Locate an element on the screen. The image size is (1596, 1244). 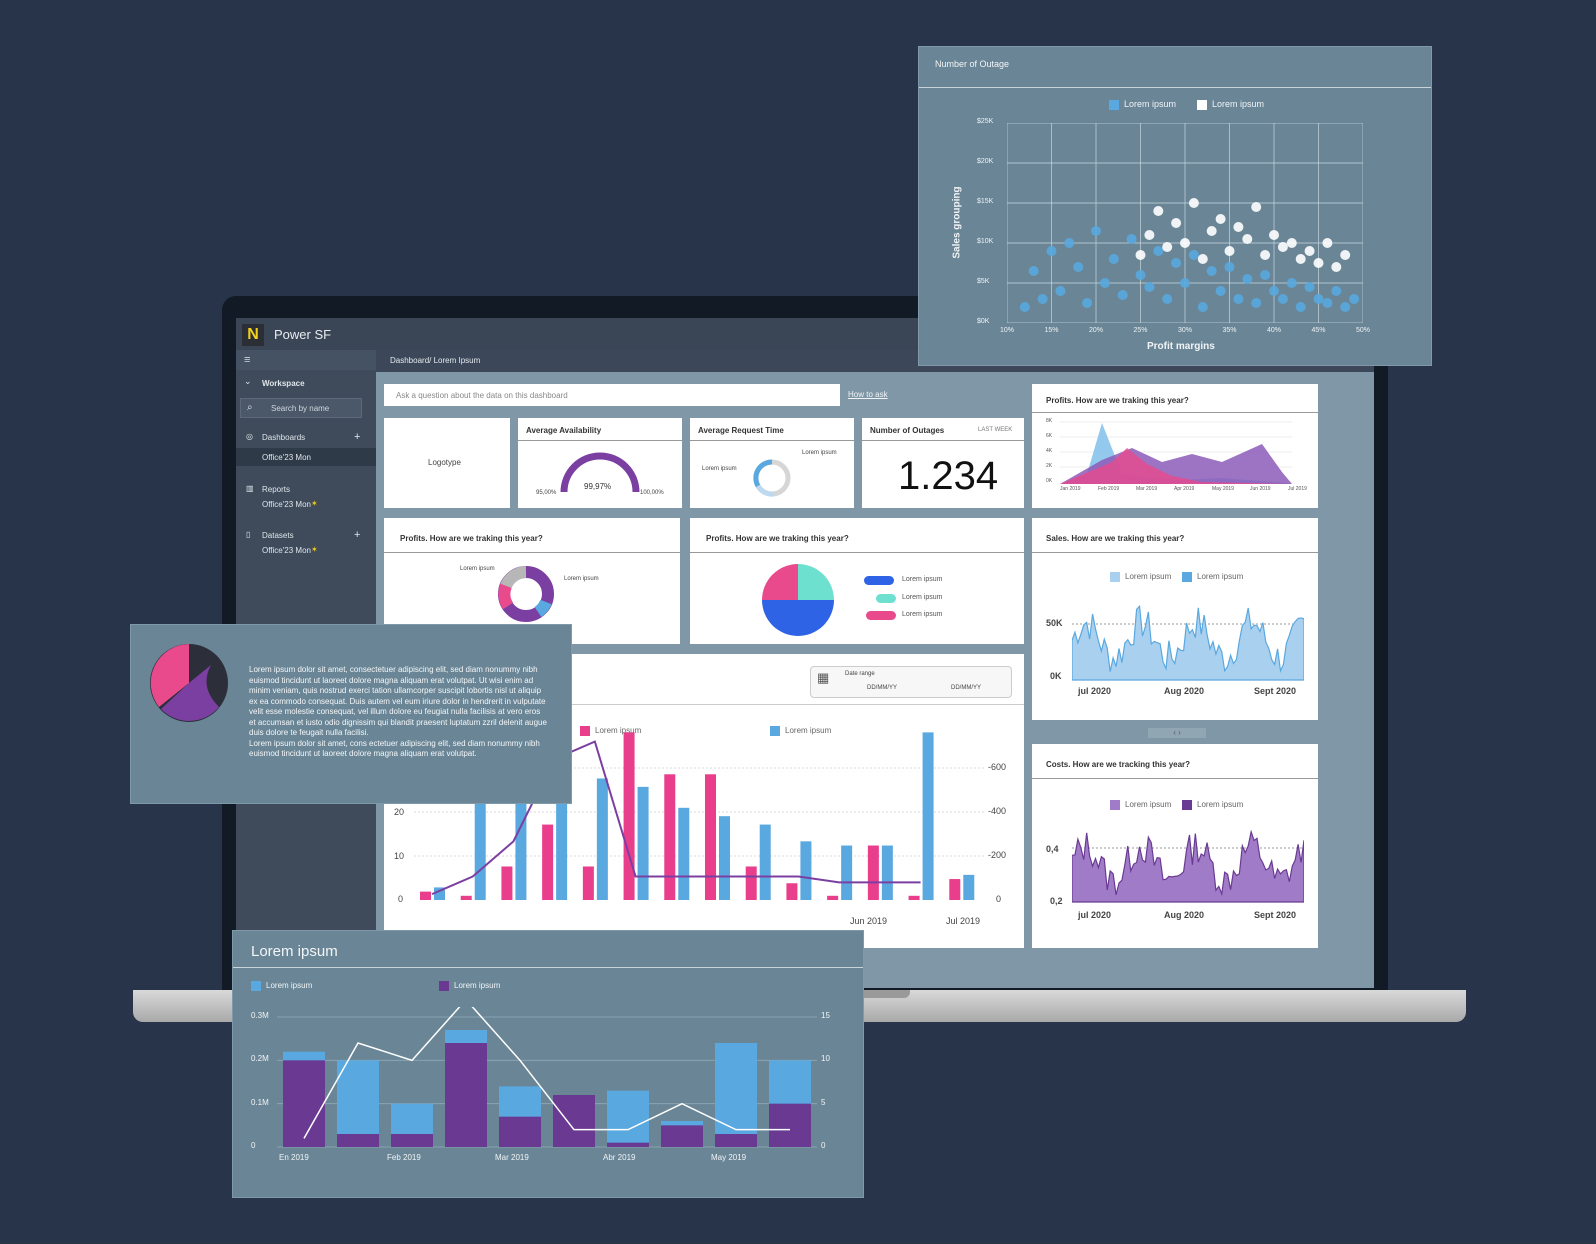
add-dashboard-icon: + is located at coordinates (357, 437).